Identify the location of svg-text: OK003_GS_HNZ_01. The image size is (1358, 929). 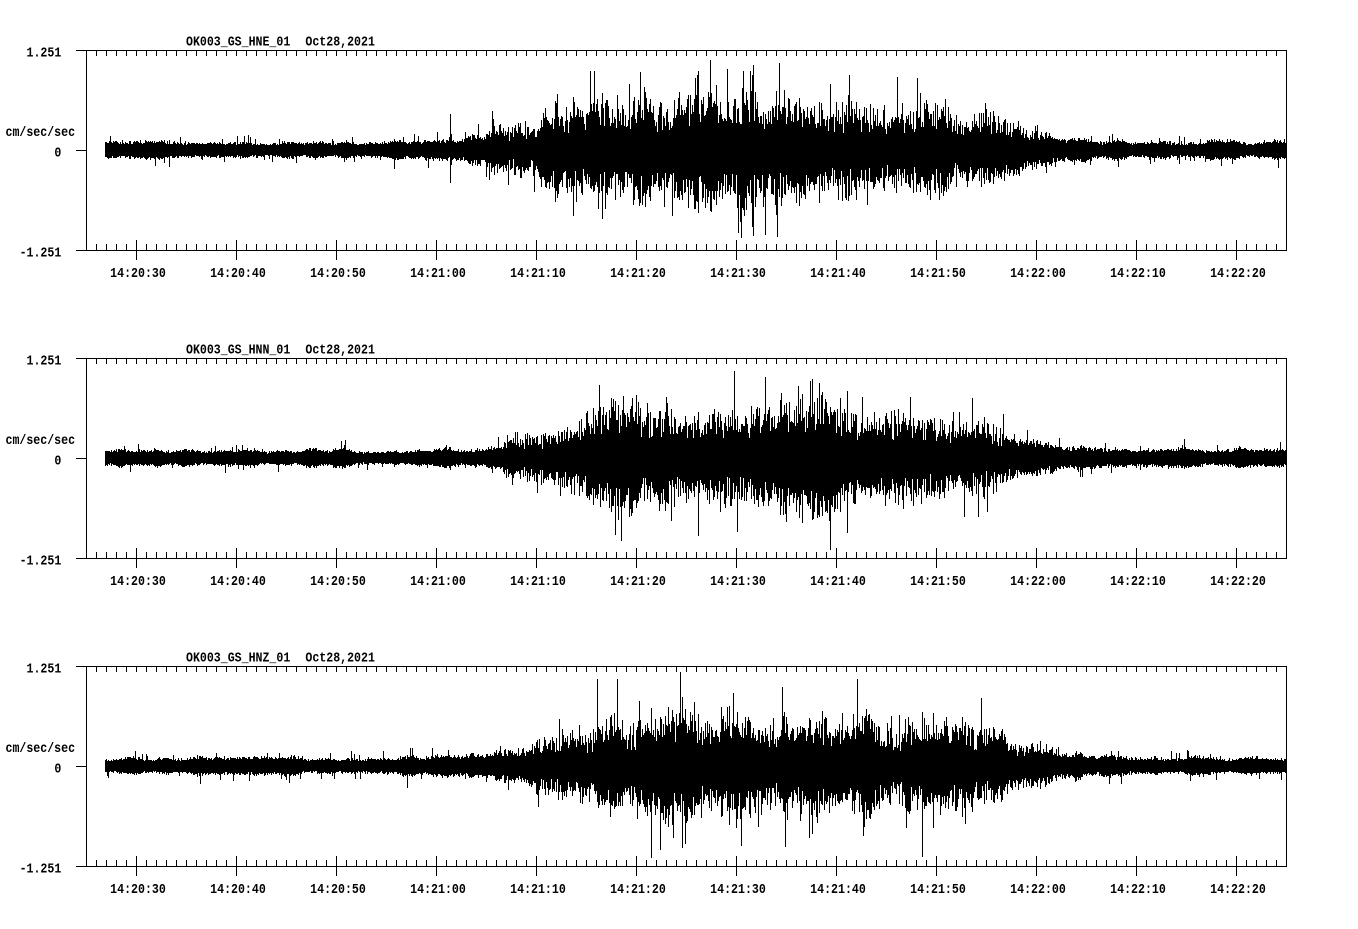
(238, 658).